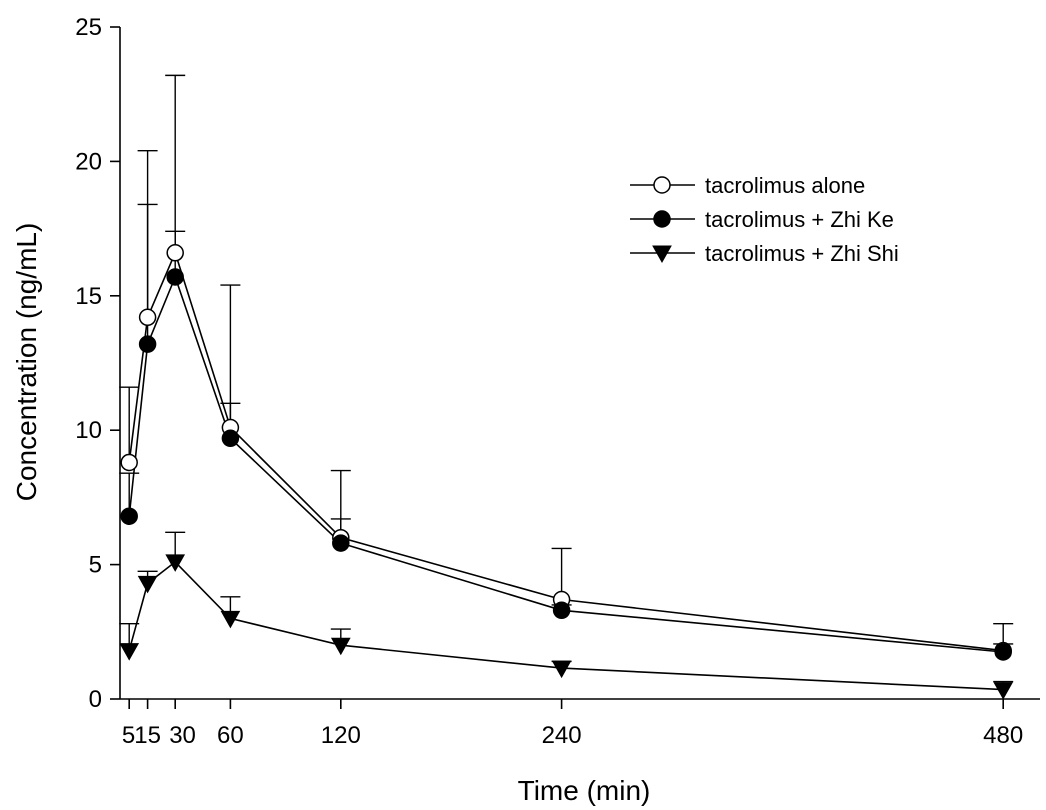  What do you see at coordinates (1003, 735) in the screenshot?
I see `x-tick-label: 480` at bounding box center [1003, 735].